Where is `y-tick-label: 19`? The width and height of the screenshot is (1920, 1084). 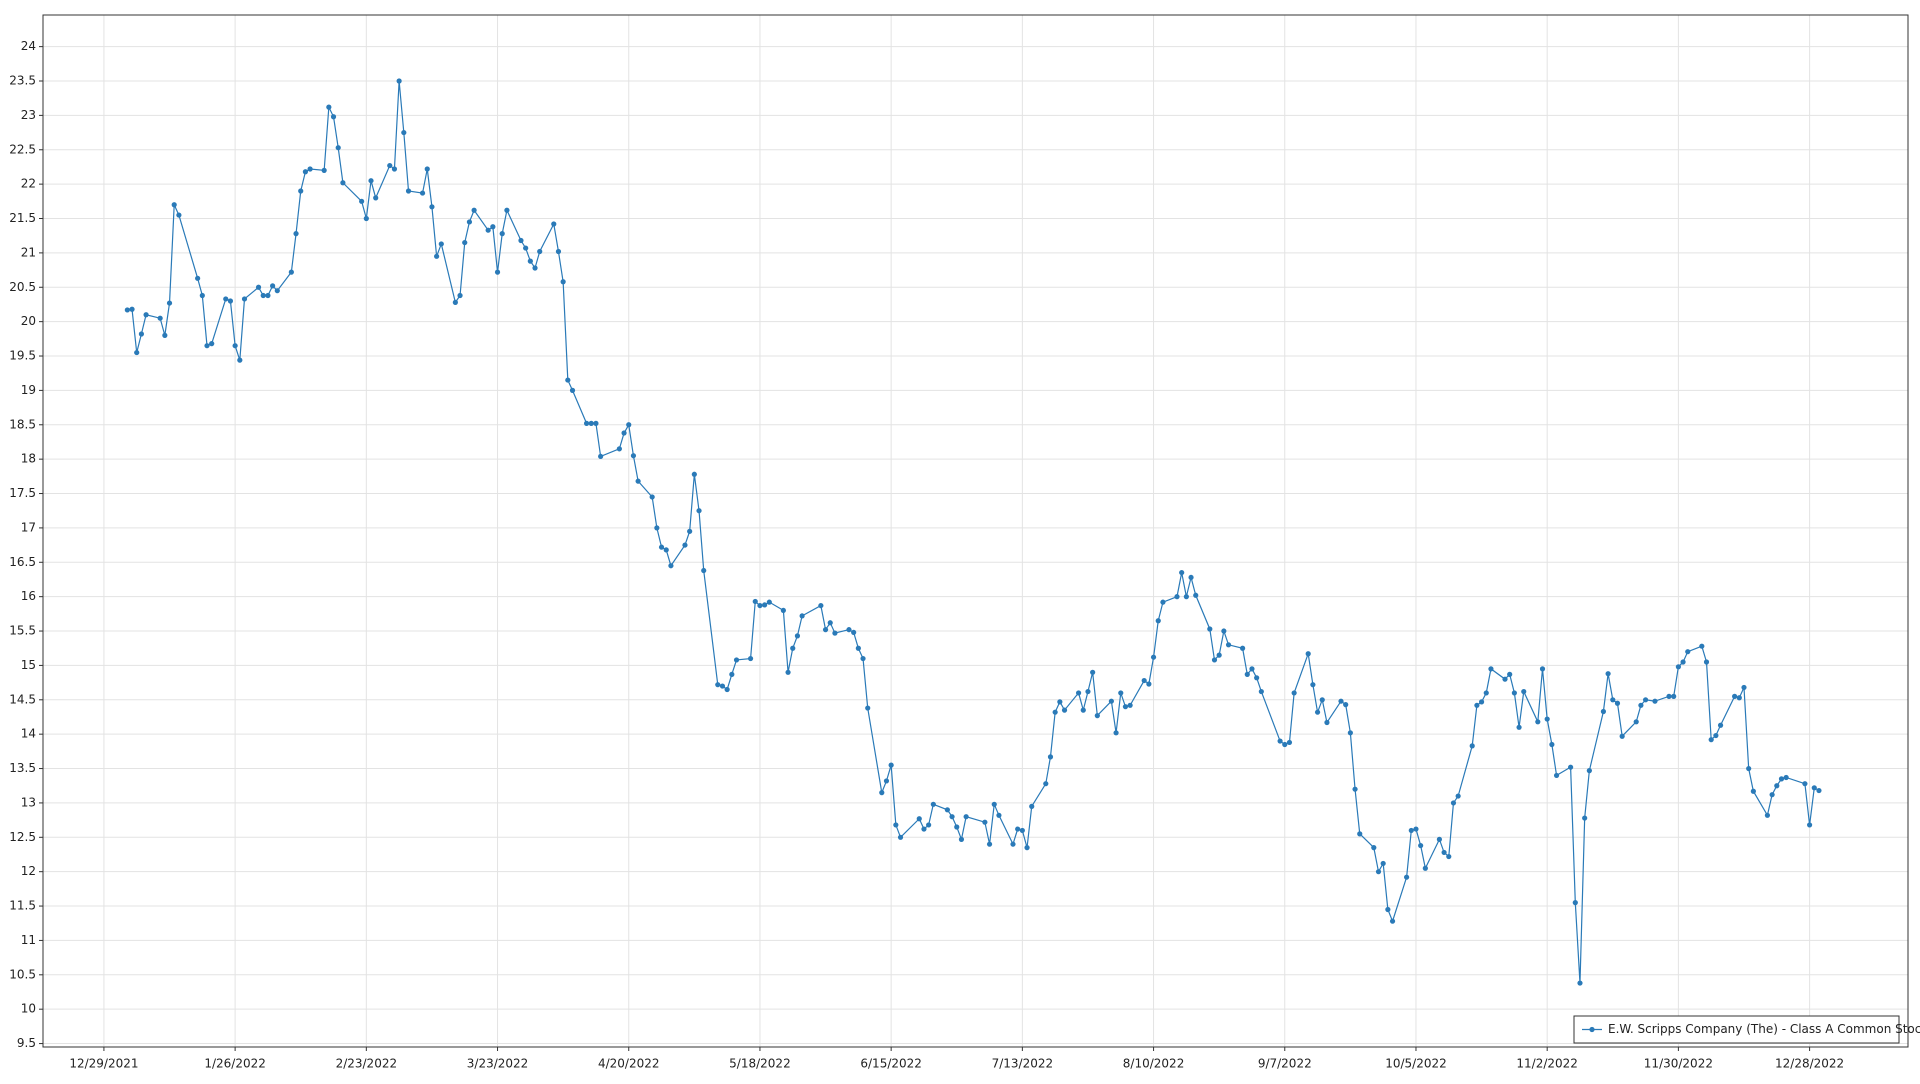 y-tick-label: 19 is located at coordinates (28, 390).